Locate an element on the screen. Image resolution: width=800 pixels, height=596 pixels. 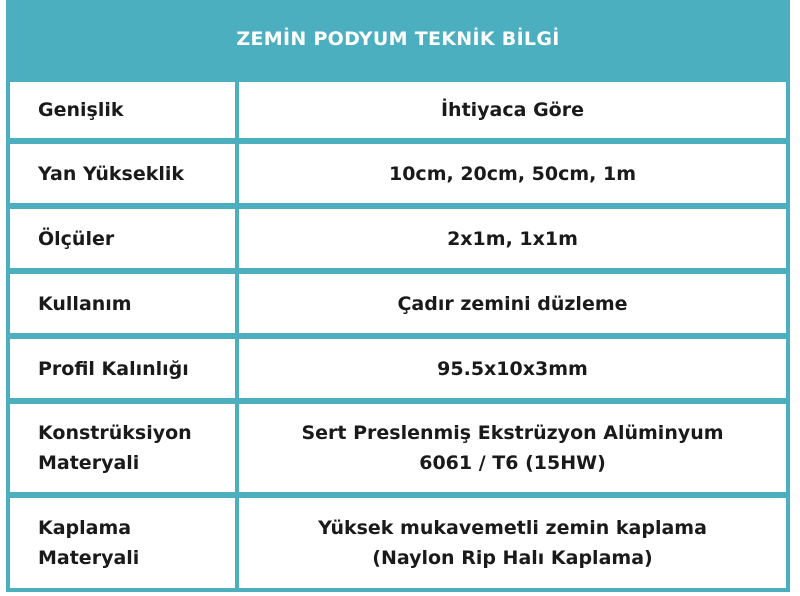
row-value-text: 95.5x10x3mm is located at coordinates (512, 368).